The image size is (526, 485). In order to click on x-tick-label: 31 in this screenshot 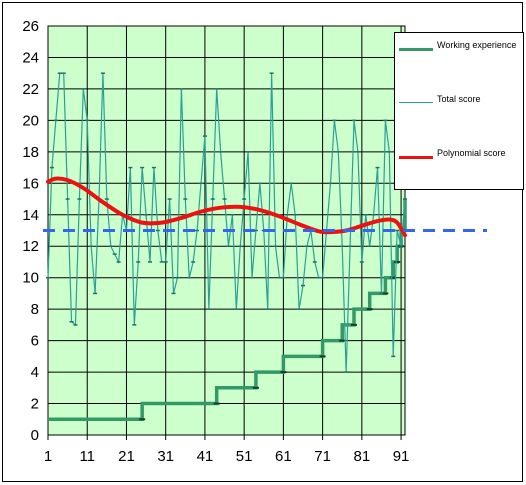, I will do `click(165, 456)`.